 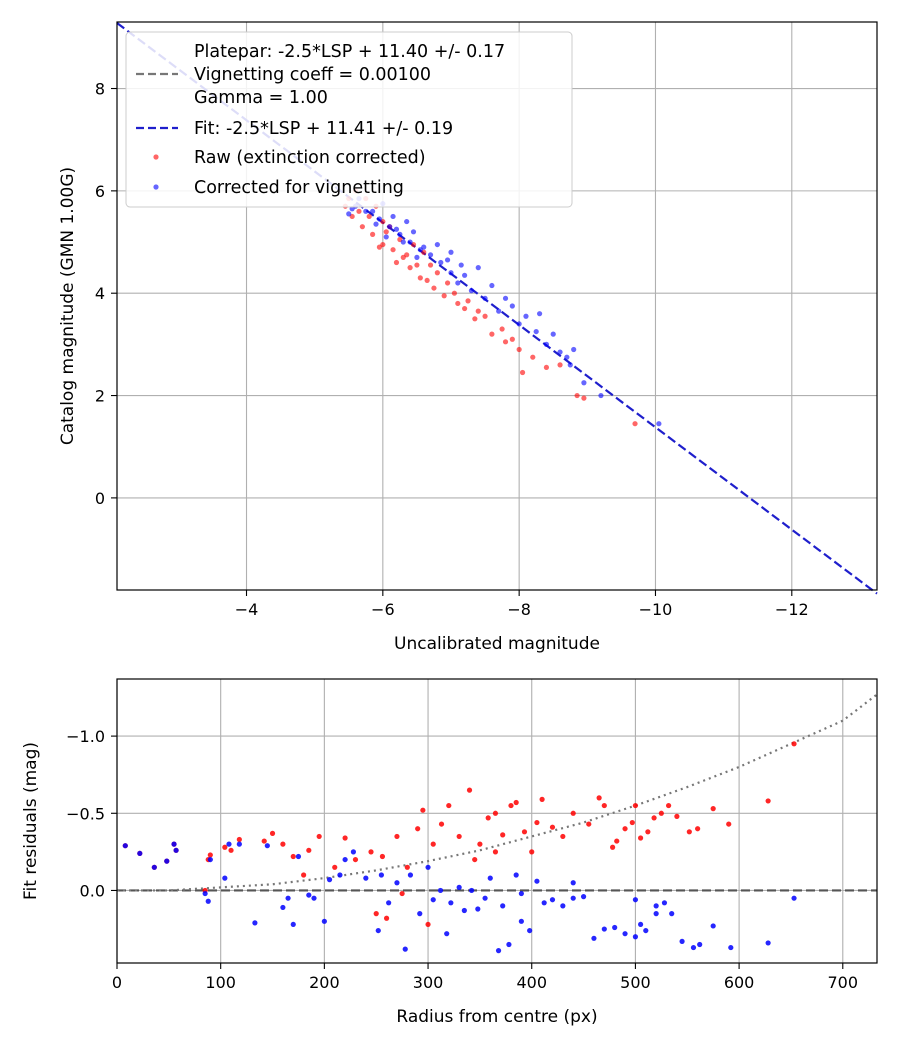 What do you see at coordinates (312, 75) in the screenshot?
I see `legend-vignetting-label: Vignetting coeff = 0.00100` at bounding box center [312, 75].